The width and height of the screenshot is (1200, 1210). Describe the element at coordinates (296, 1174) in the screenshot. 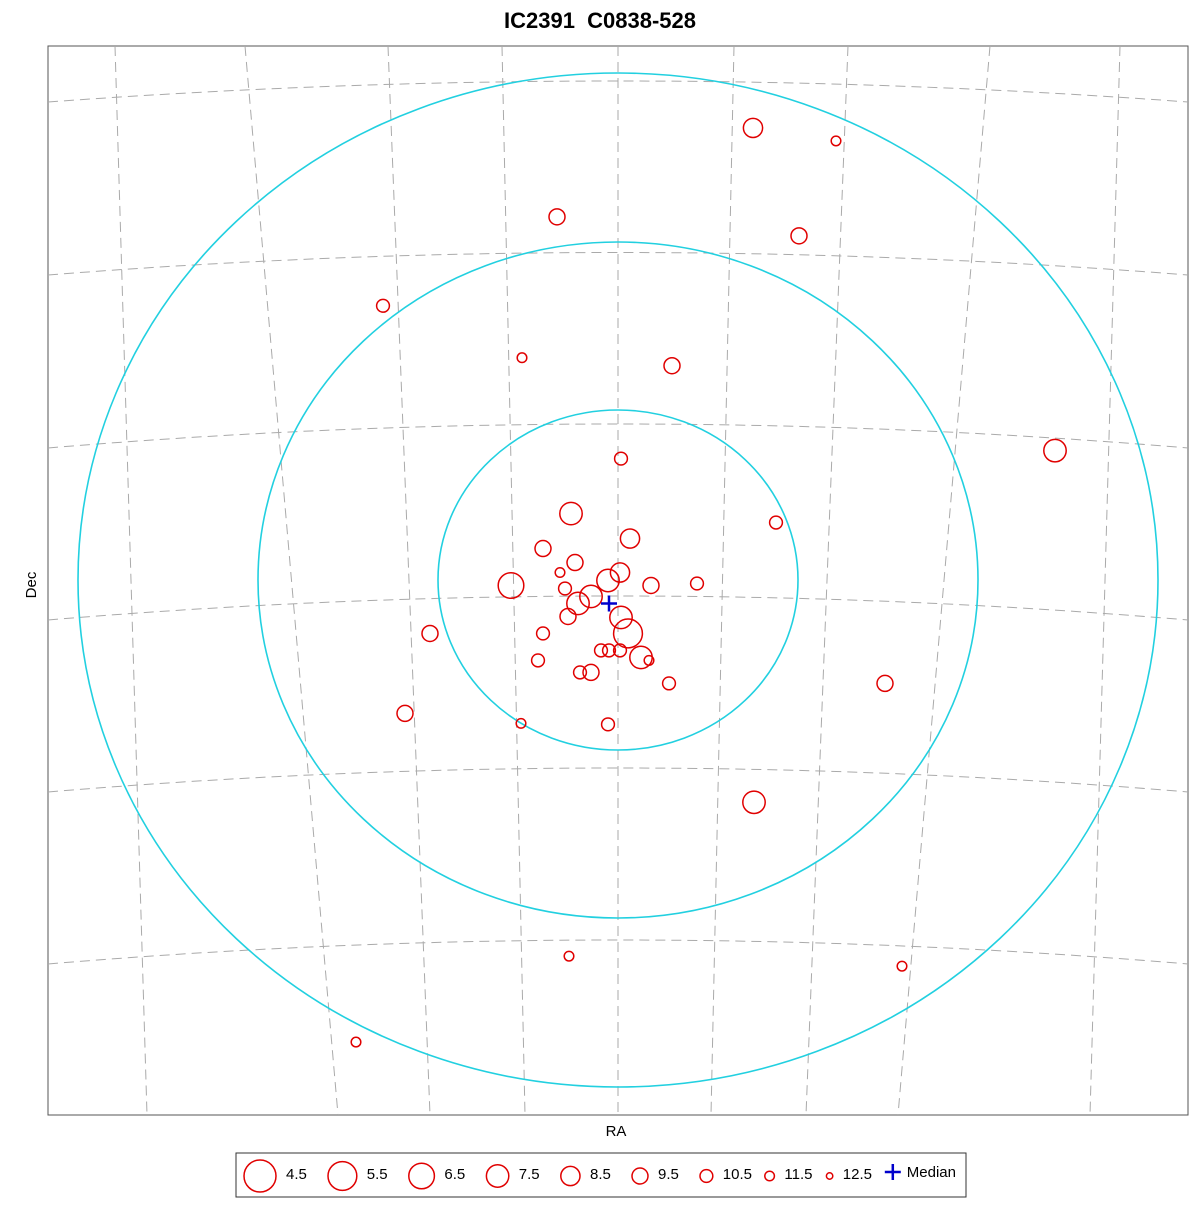

I see `legend-label: 4.5` at that location.